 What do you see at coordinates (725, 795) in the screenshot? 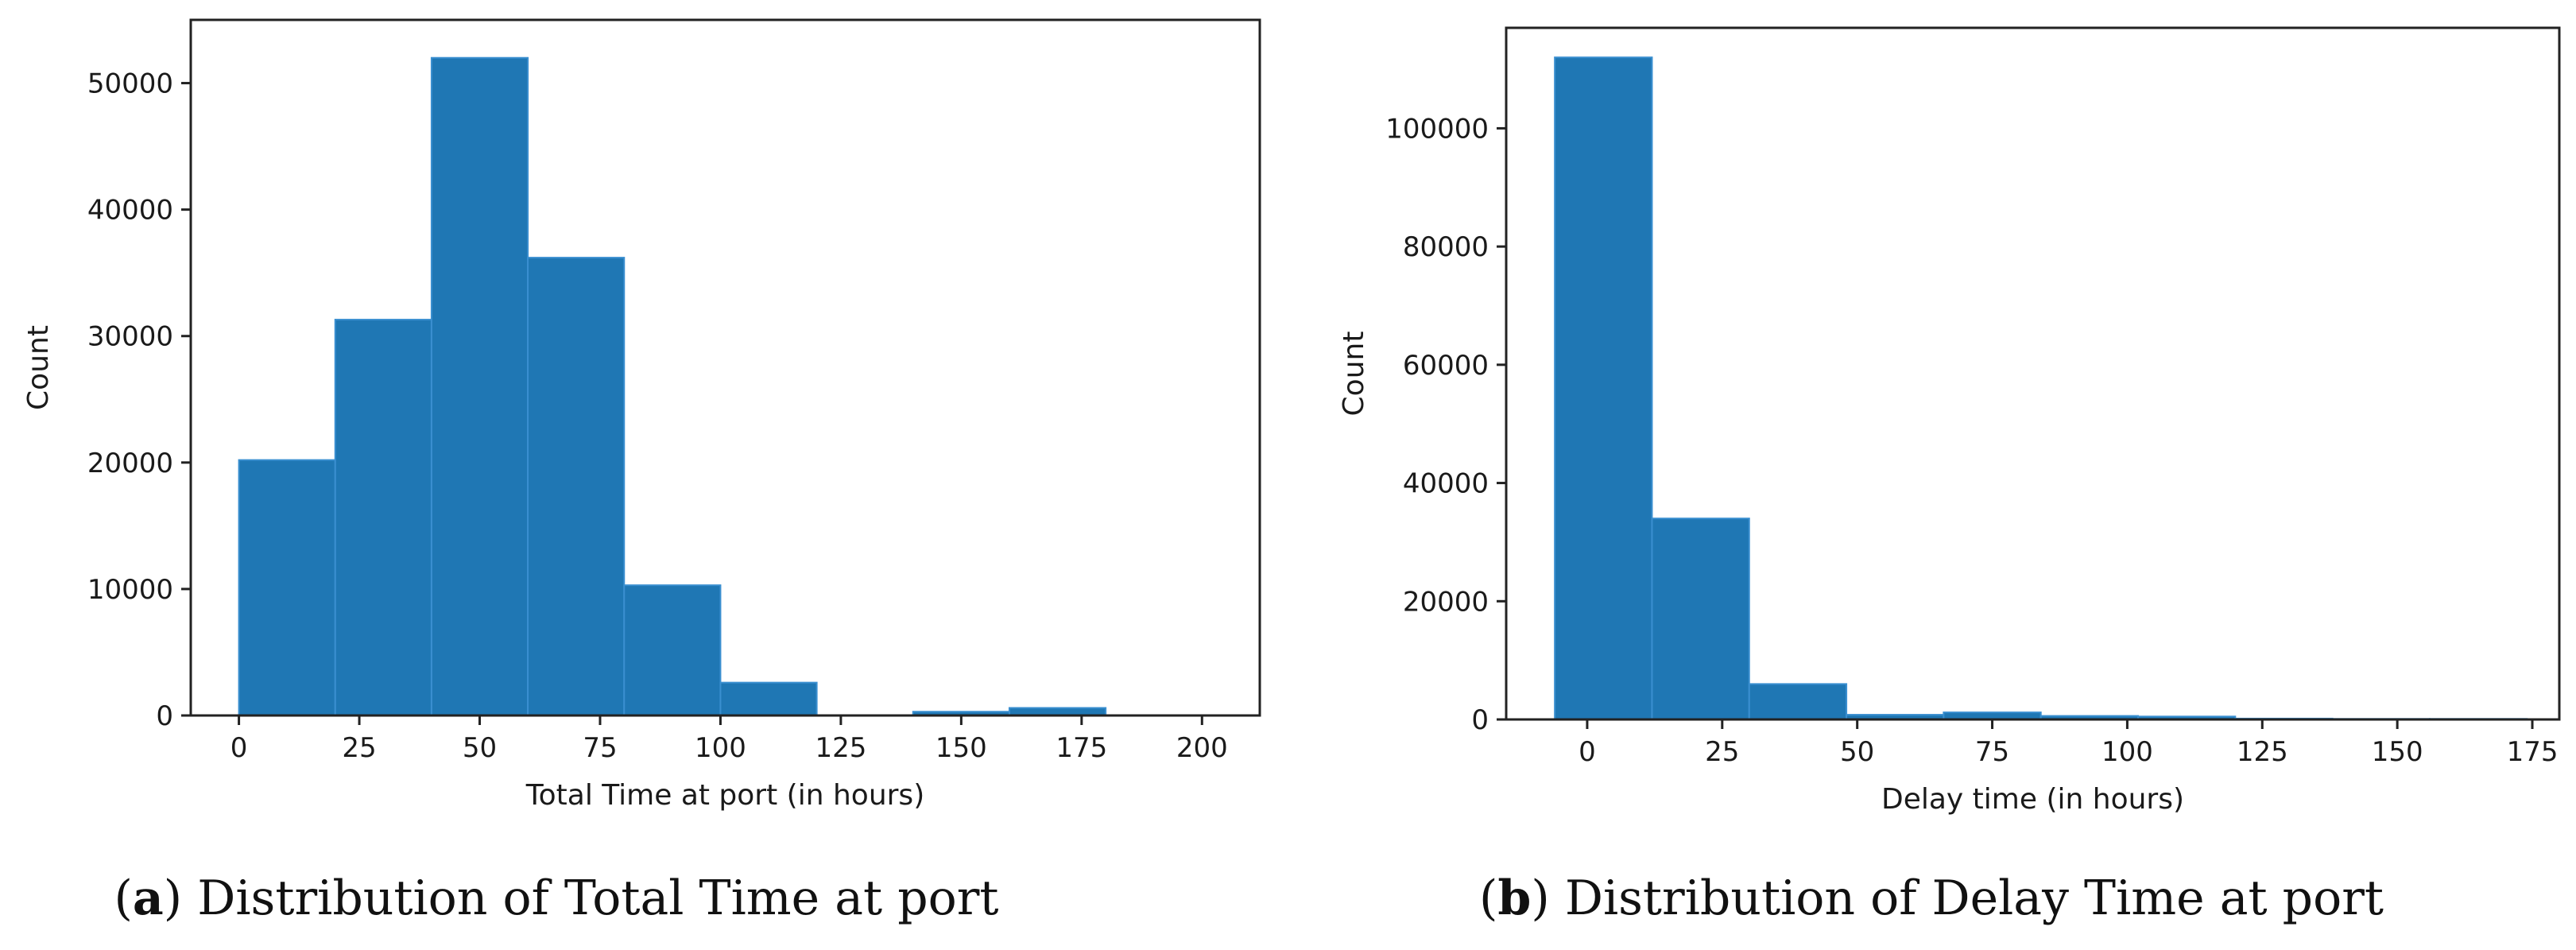
I see `x-axis-label: Total Time at port (in hours)` at bounding box center [725, 795].